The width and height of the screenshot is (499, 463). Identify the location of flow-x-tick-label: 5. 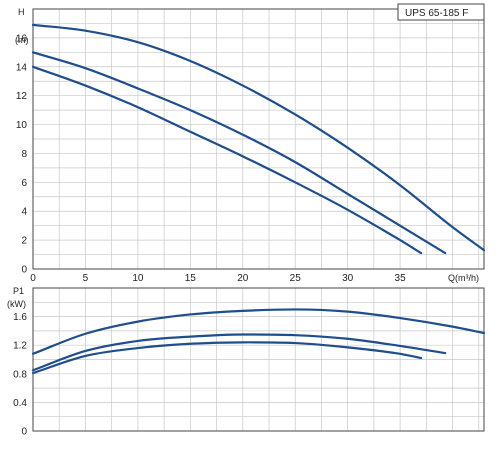
(86, 278).